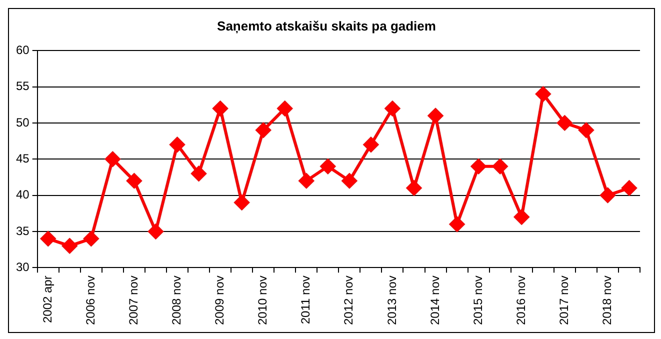  Describe the element at coordinates (23, 122) in the screenshot. I see `y-tick-label: 50` at that location.